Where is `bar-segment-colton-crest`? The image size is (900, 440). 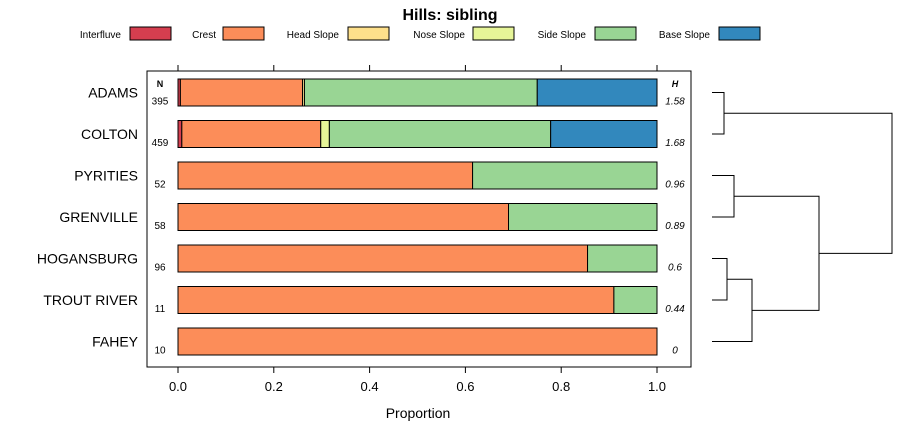 bar-segment-colton-crest is located at coordinates (251, 134).